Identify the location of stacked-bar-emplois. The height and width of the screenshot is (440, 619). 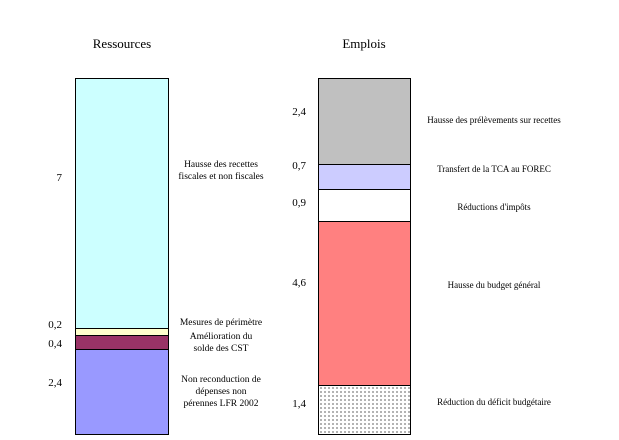
(364, 256).